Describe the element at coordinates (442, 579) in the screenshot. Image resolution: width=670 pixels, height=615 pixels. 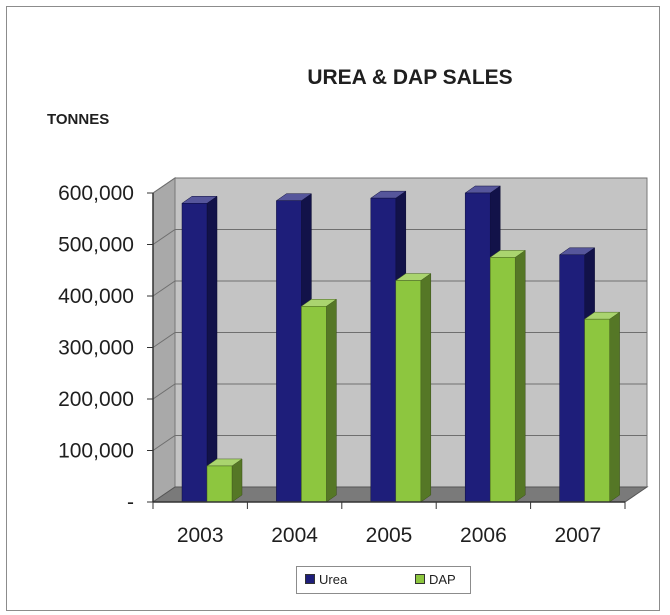
I see `legend-label-dap: DAP` at that location.